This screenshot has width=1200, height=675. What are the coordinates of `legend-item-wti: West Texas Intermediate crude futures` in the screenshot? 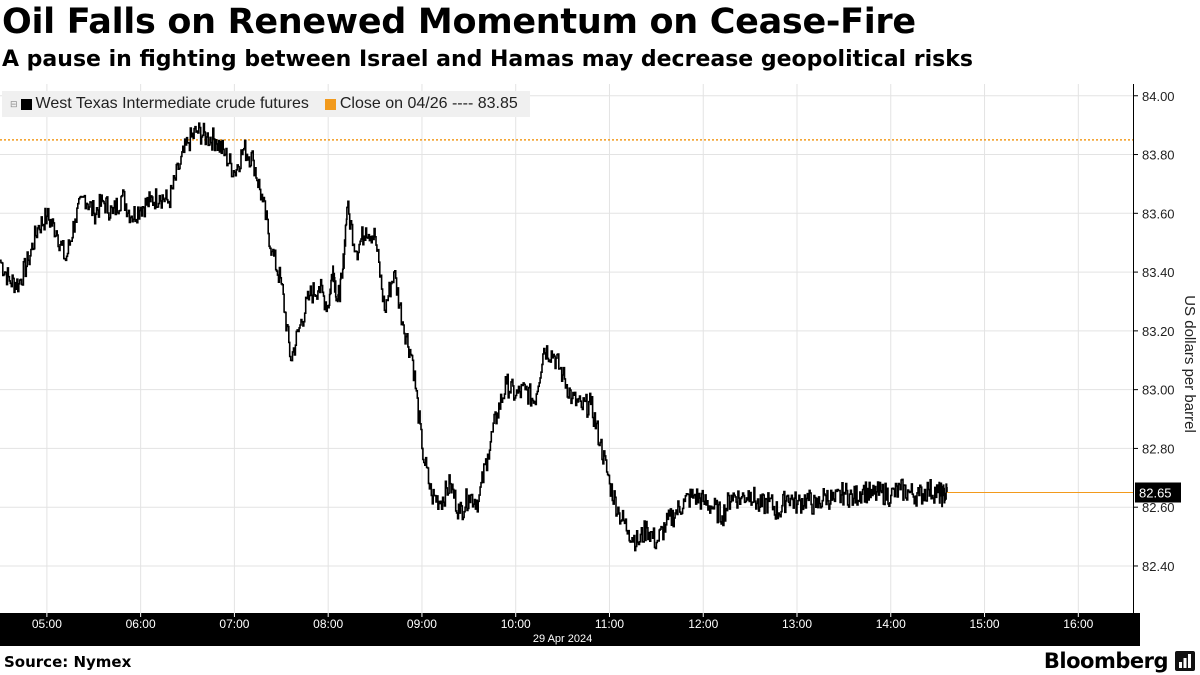 It's located at (164, 104).